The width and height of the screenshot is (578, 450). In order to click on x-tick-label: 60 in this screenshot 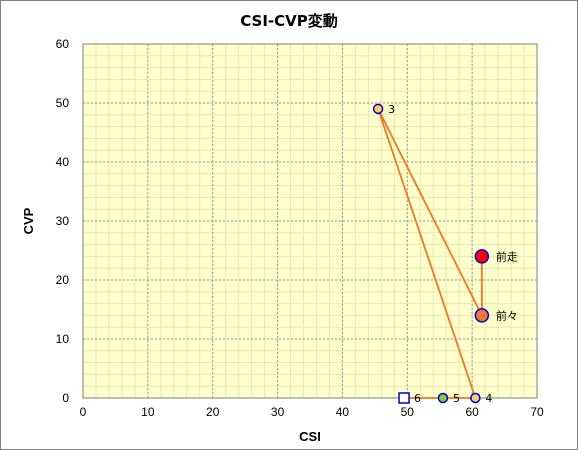, I will do `click(472, 412)`.